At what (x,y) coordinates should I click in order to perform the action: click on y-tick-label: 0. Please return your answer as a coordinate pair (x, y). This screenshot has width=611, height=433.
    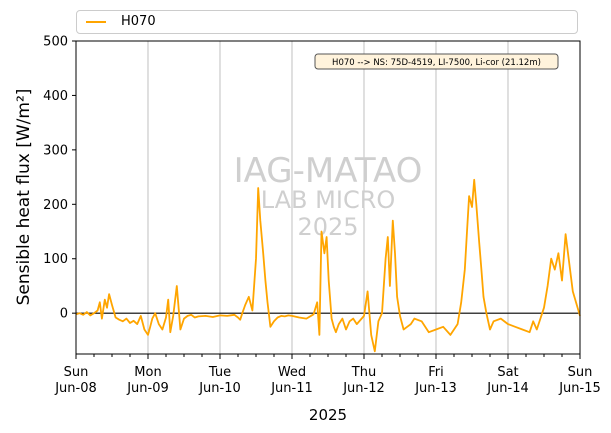
    Looking at the image, I should click on (64, 314).